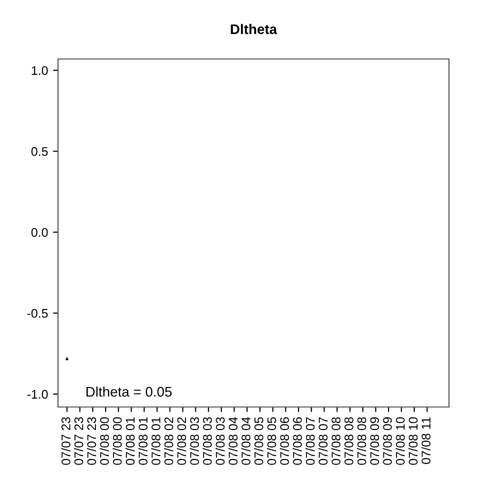 The height and width of the screenshot is (480, 480). Describe the element at coordinates (425, 440) in the screenshot. I see `x-tick-label: 07/08 11` at that location.